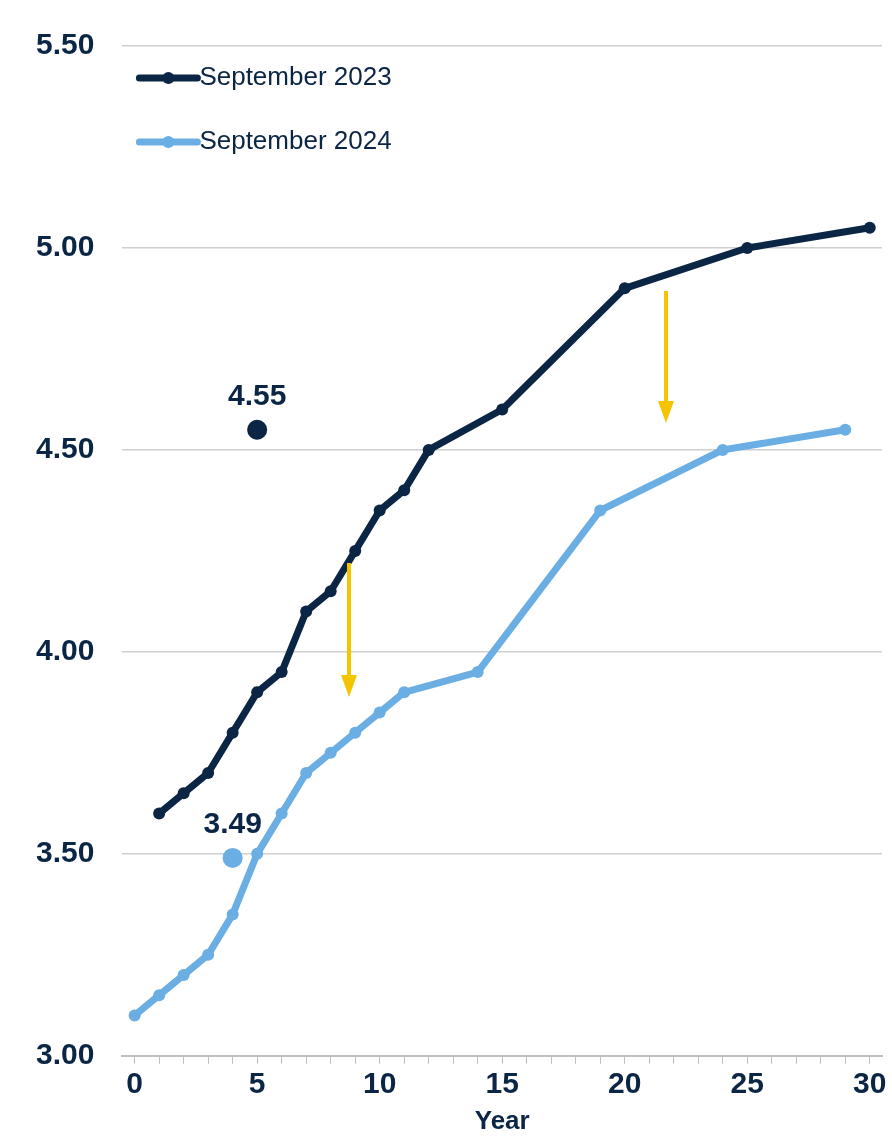 This screenshot has height=1145, width=892. I want to click on x-tick-label: 0, so click(134, 1083).